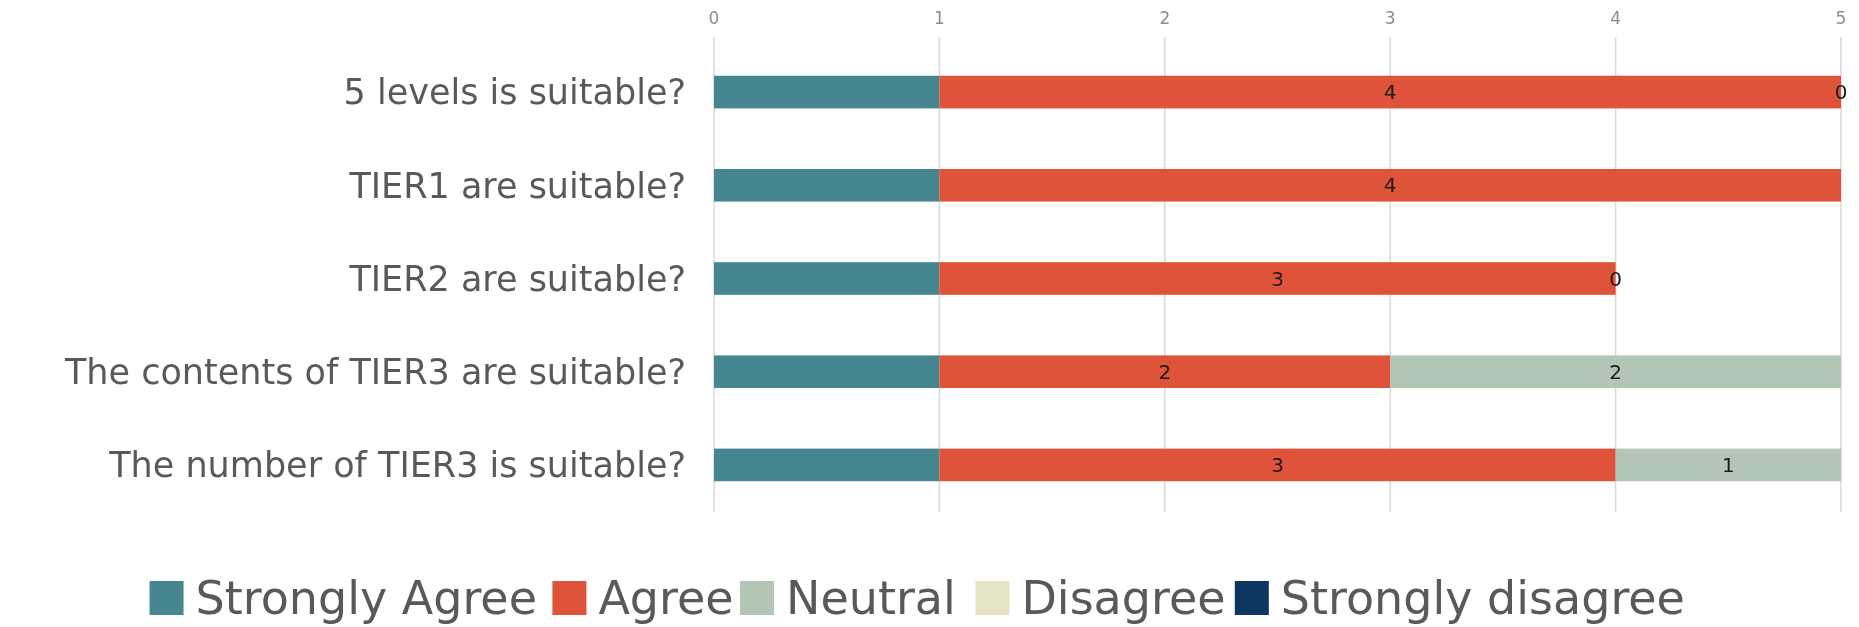 This screenshot has width=1859, height=627. What do you see at coordinates (1165, 18) in the screenshot?
I see `x-tick-label: 2` at bounding box center [1165, 18].